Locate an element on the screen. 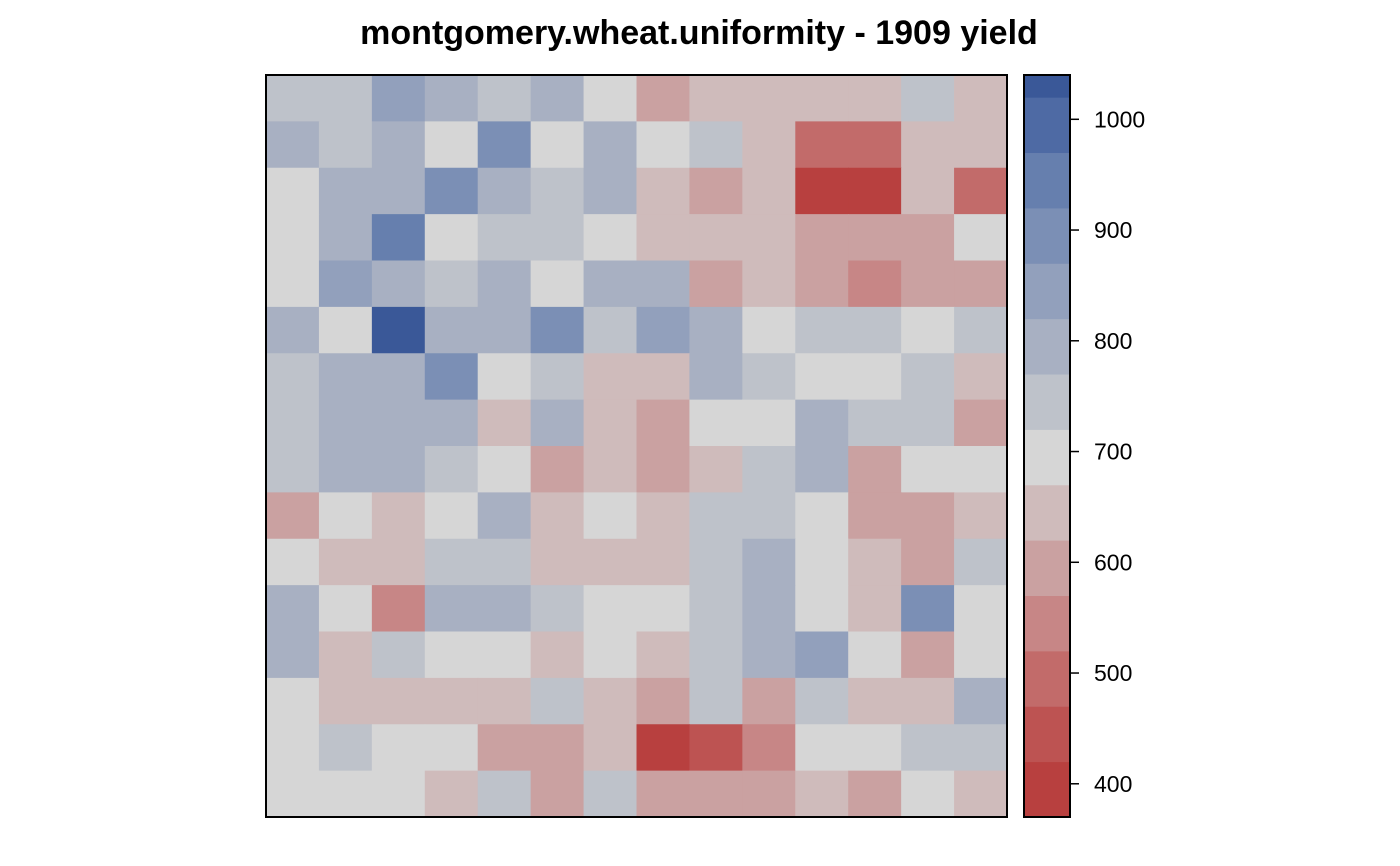 The width and height of the screenshot is (1400, 866). colorbar-tick-label: 800 is located at coordinates (1113, 341).